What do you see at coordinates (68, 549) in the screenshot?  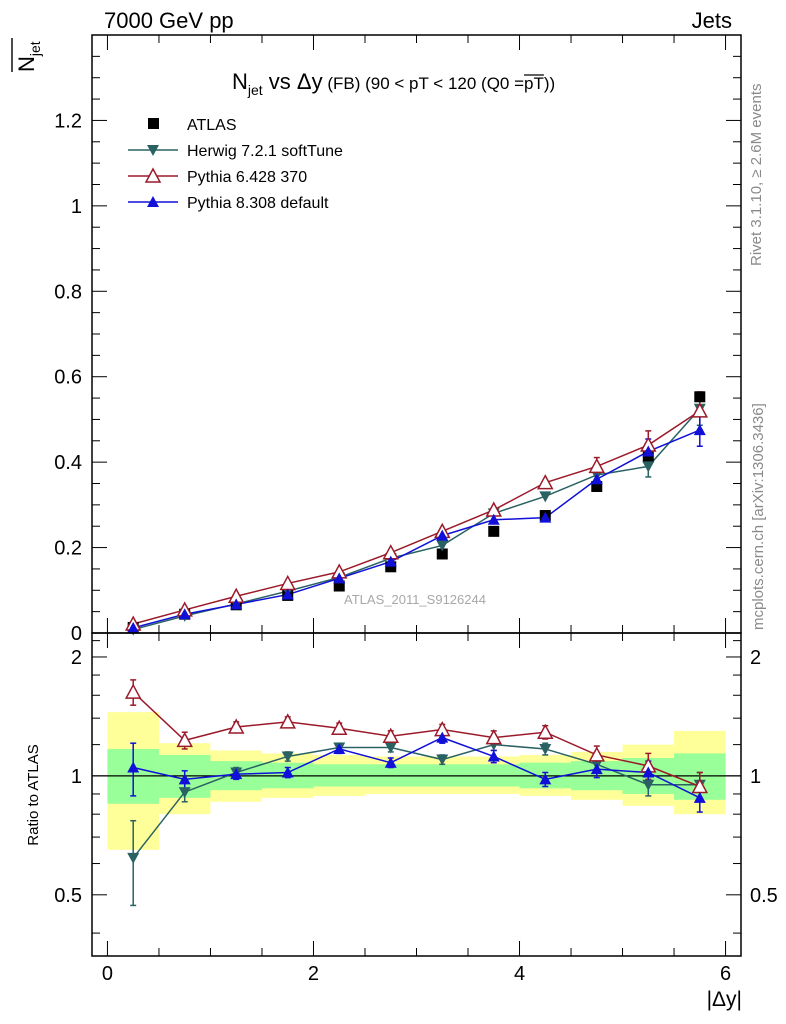 I see `y-tick-label: 0.2` at bounding box center [68, 549].